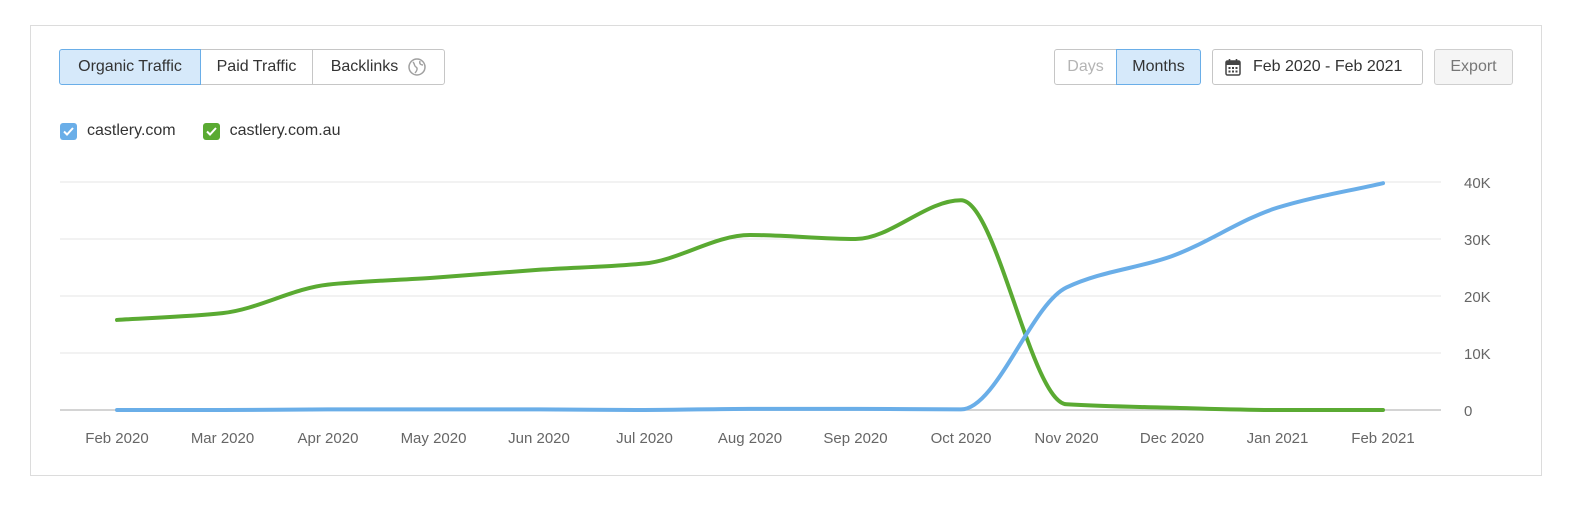  What do you see at coordinates (131, 130) in the screenshot?
I see `legend-label: castlery.com` at bounding box center [131, 130].